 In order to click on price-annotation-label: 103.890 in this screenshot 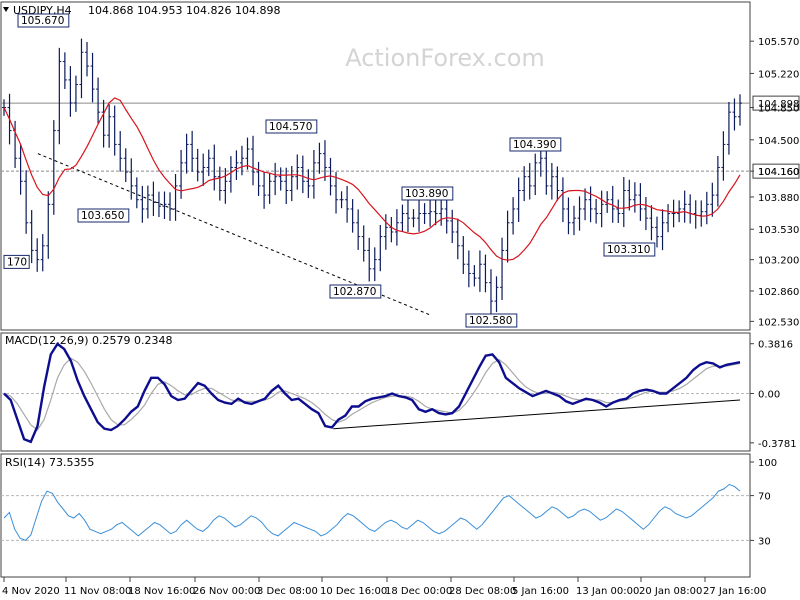, I will do `click(426, 194)`.